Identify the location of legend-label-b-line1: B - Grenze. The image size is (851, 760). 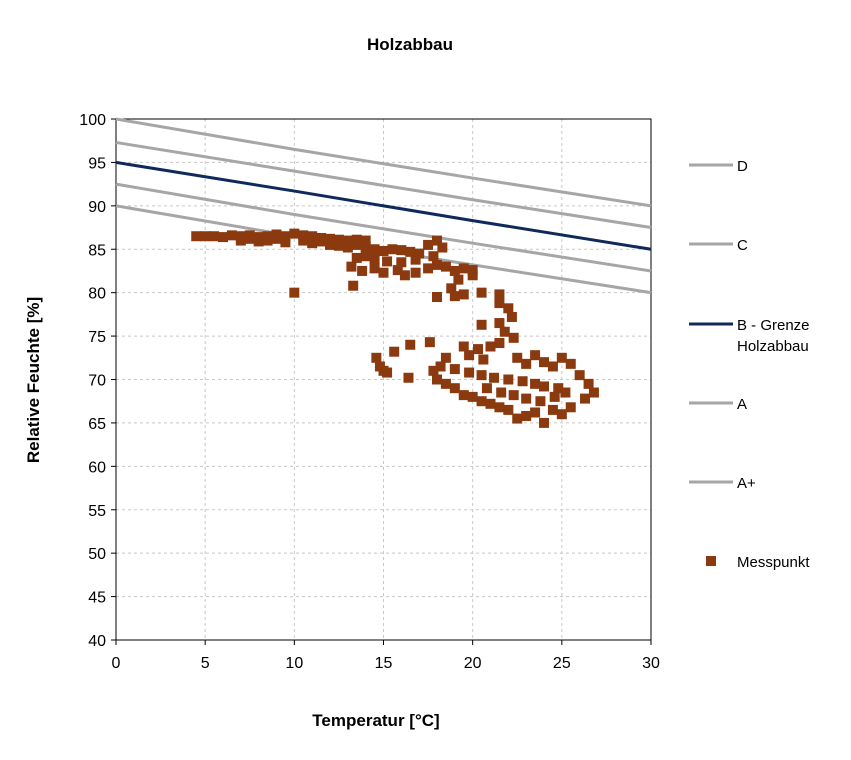
(773, 325).